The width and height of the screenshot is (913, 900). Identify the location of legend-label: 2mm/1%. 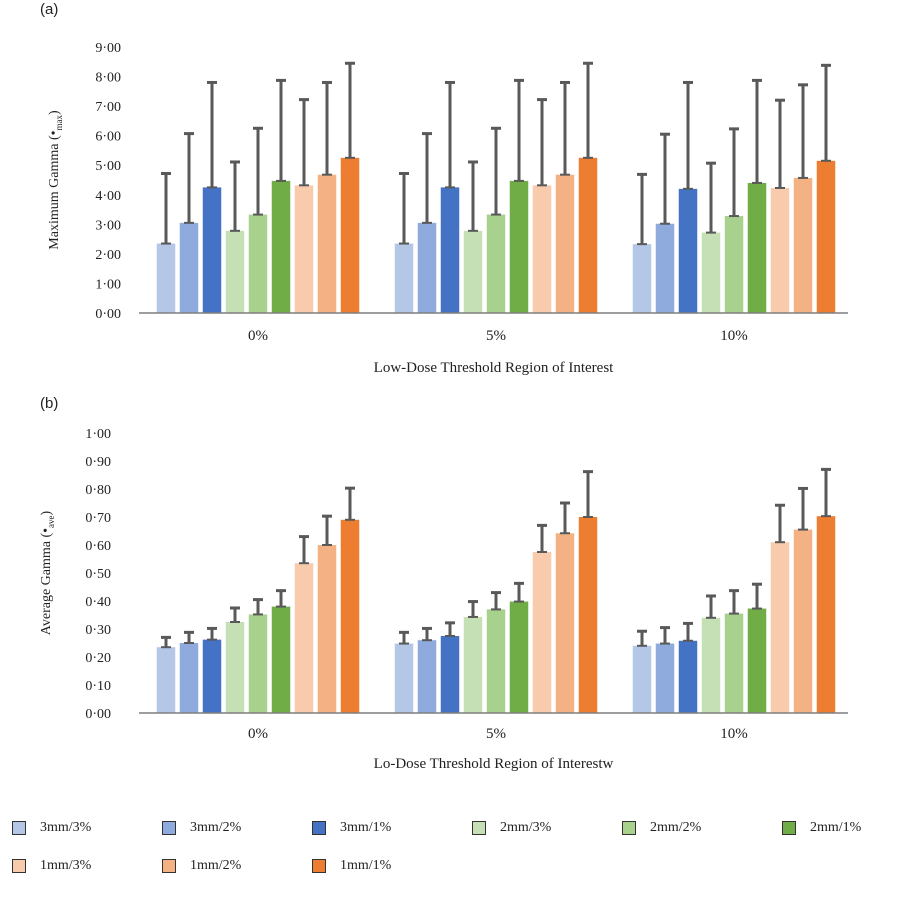
(836, 827).